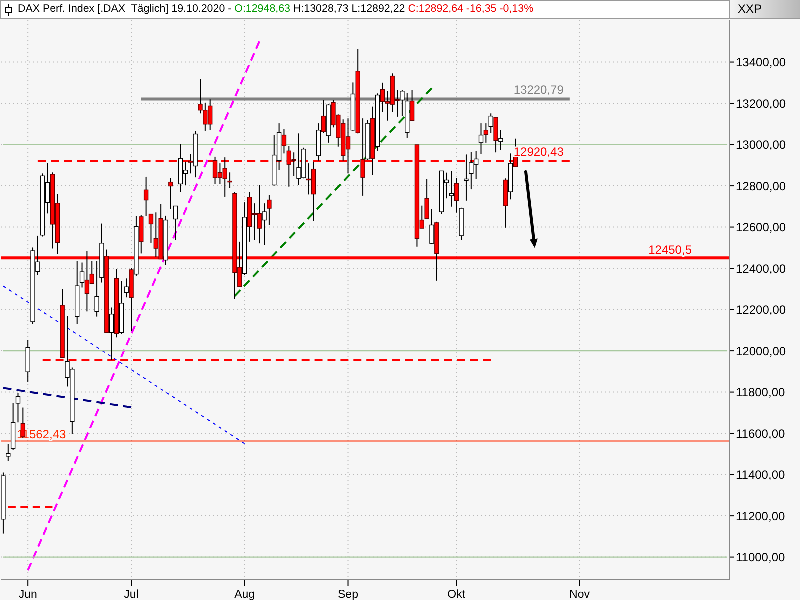 The height and width of the screenshot is (600, 800). I want to click on y-tick-label: 13000,00, so click(761, 145).